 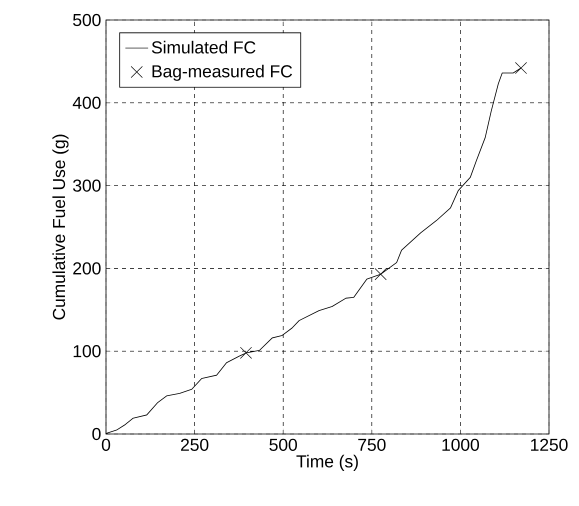 What do you see at coordinates (283, 444) in the screenshot?
I see `x-tick-label: 500` at bounding box center [283, 444].